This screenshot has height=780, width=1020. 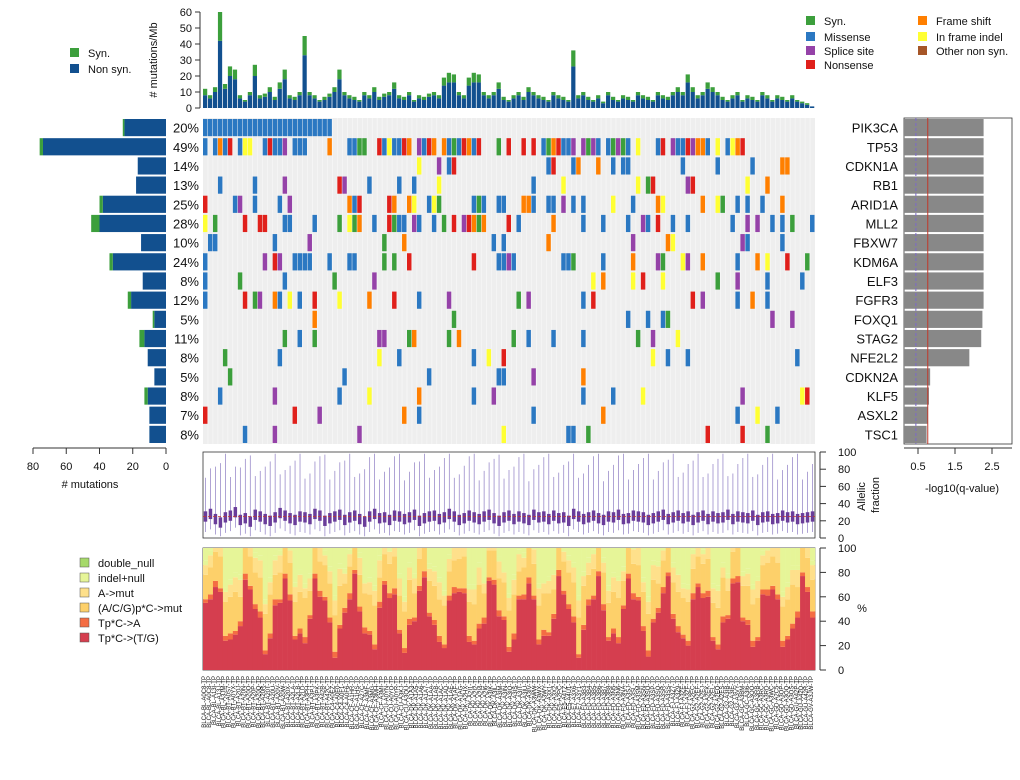 I want to click on sample-label: BLCA-BT-A20R-TP, so click(x=264, y=702).